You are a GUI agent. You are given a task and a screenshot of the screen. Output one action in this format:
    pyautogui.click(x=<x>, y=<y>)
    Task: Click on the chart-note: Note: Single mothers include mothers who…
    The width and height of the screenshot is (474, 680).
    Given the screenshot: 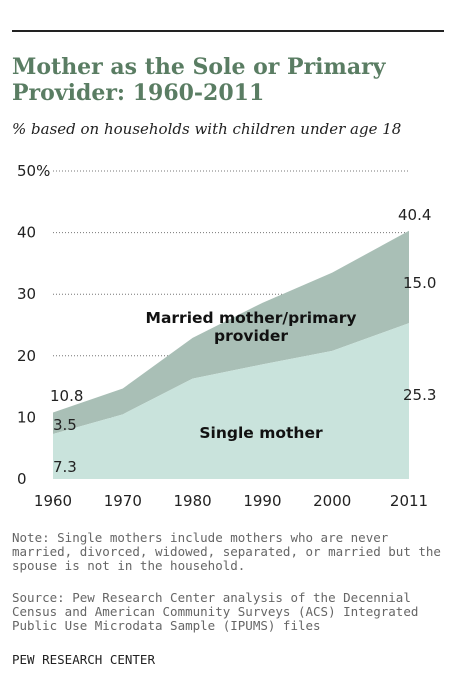 What is the action you would take?
    pyautogui.click(x=226, y=551)
    